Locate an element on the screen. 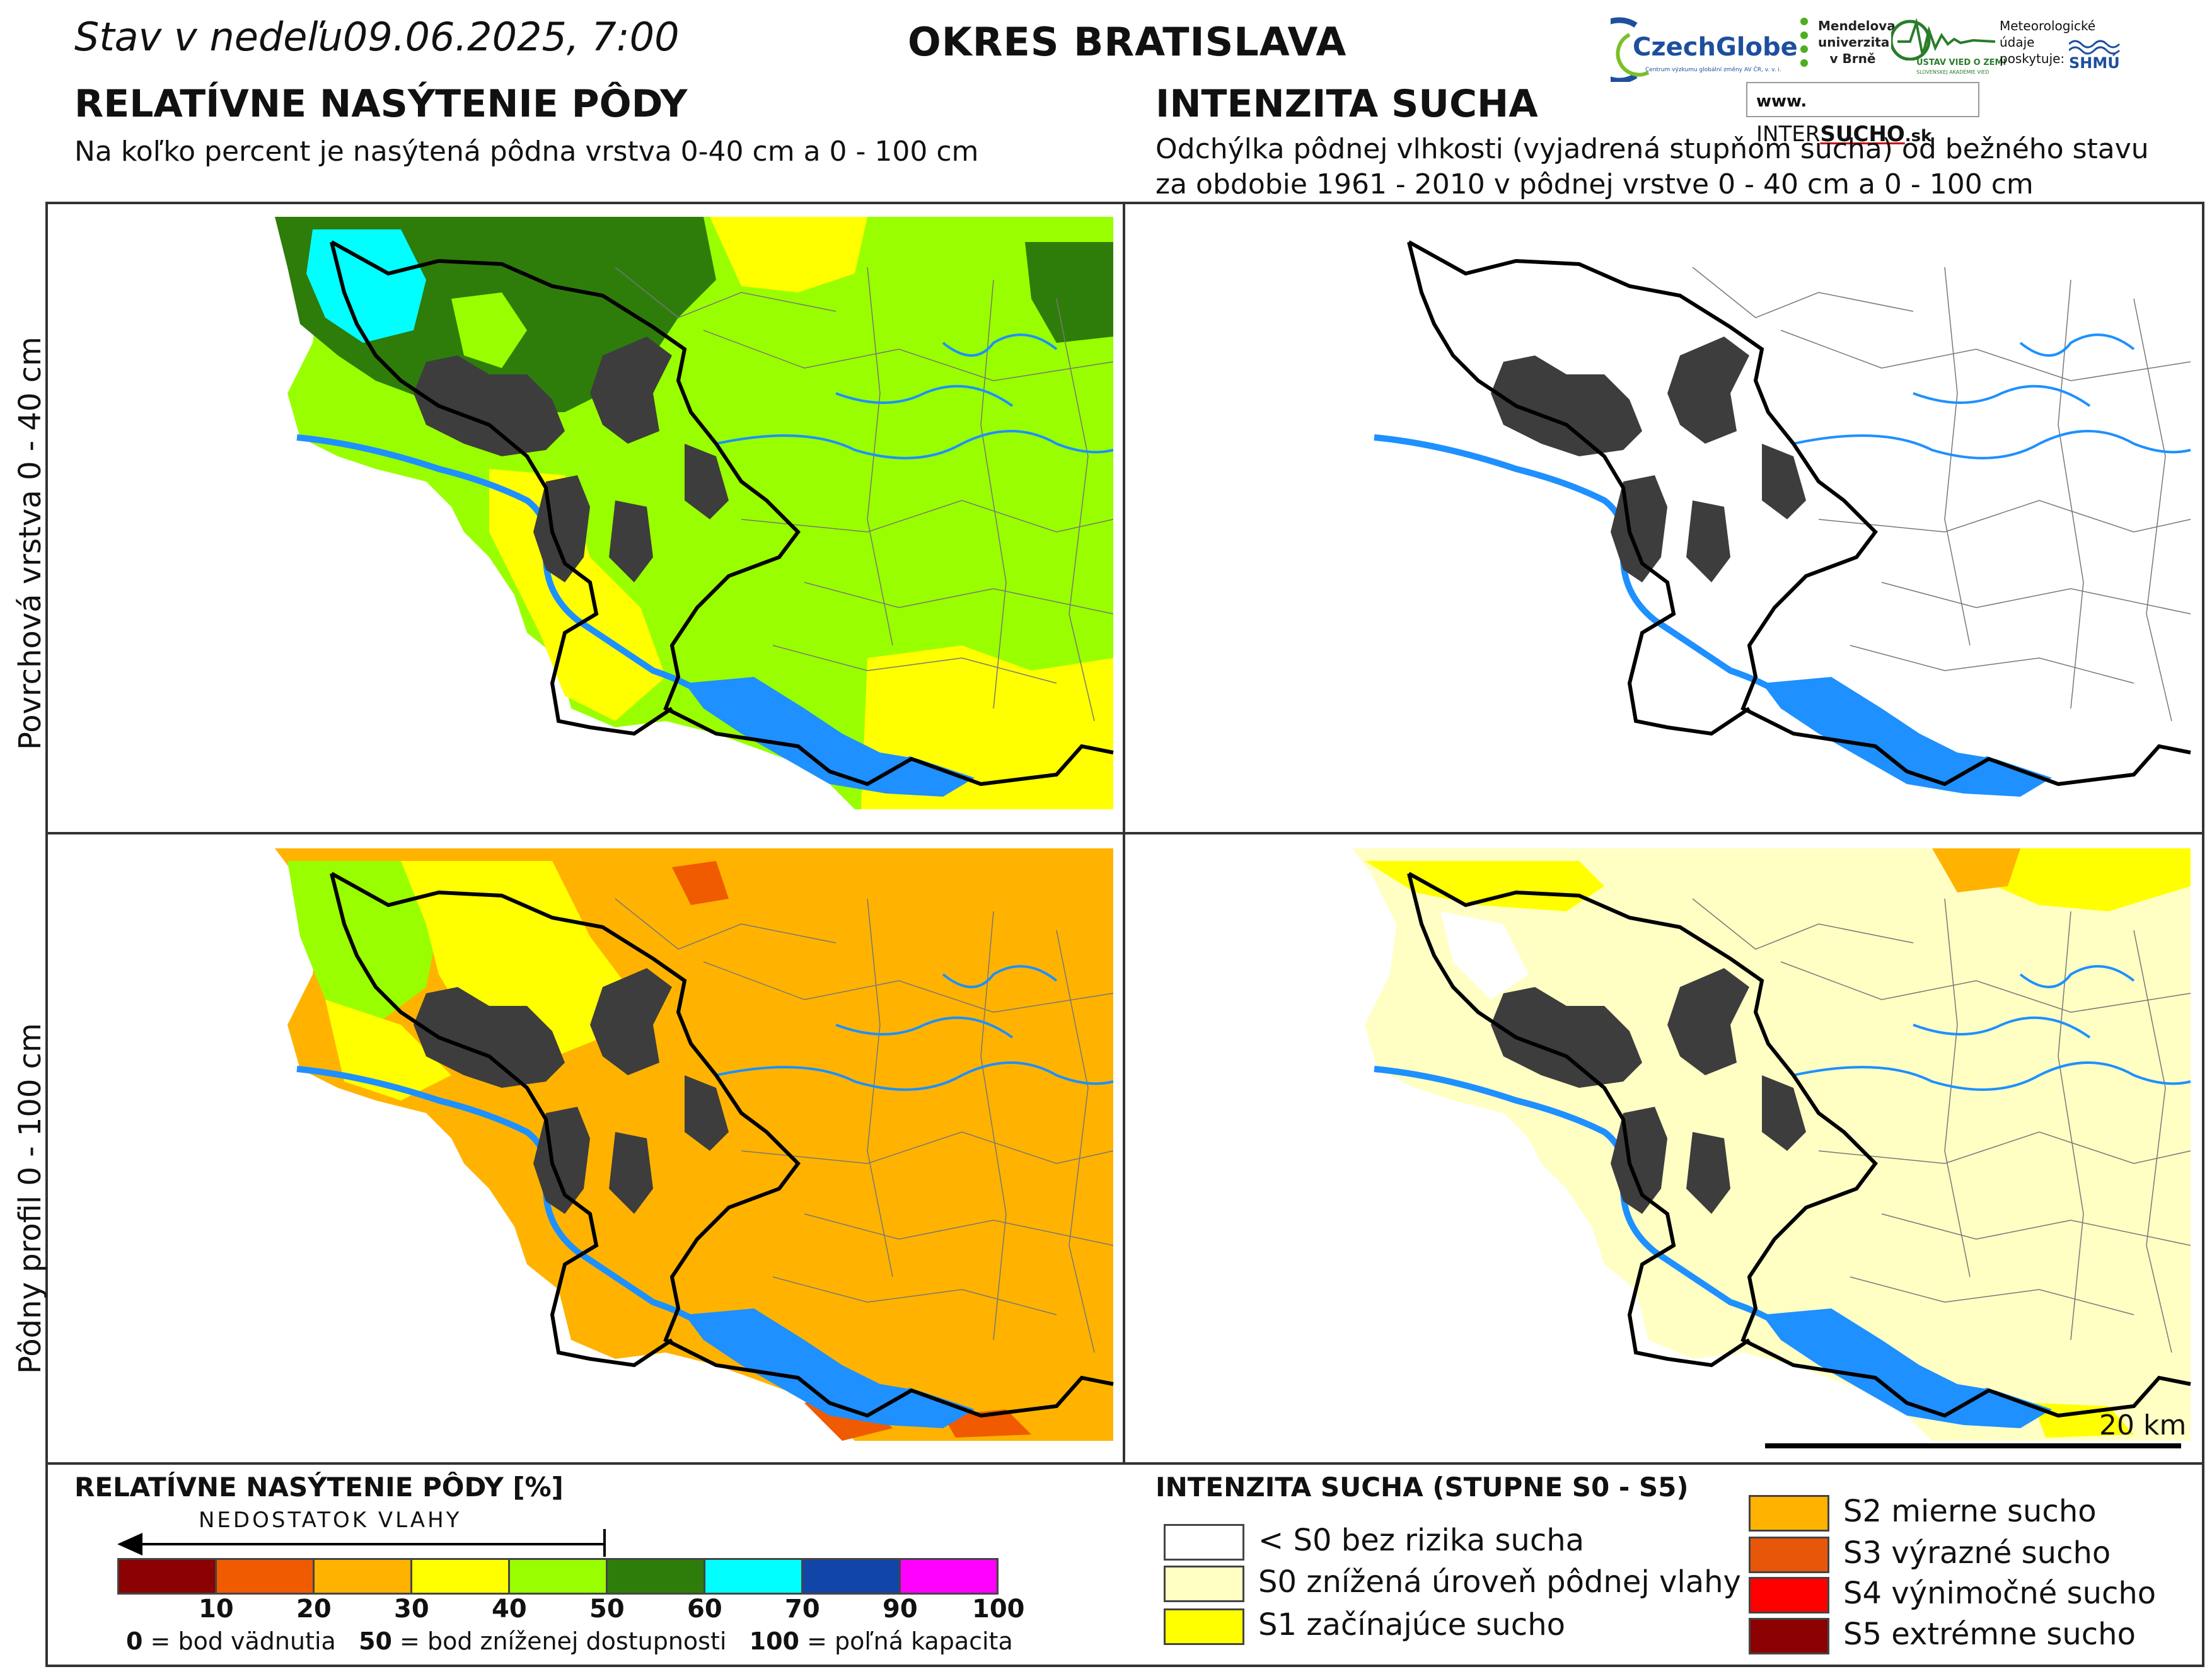  intersucho-website: www. INTERSUCHO.sk is located at coordinates (1862, 114).